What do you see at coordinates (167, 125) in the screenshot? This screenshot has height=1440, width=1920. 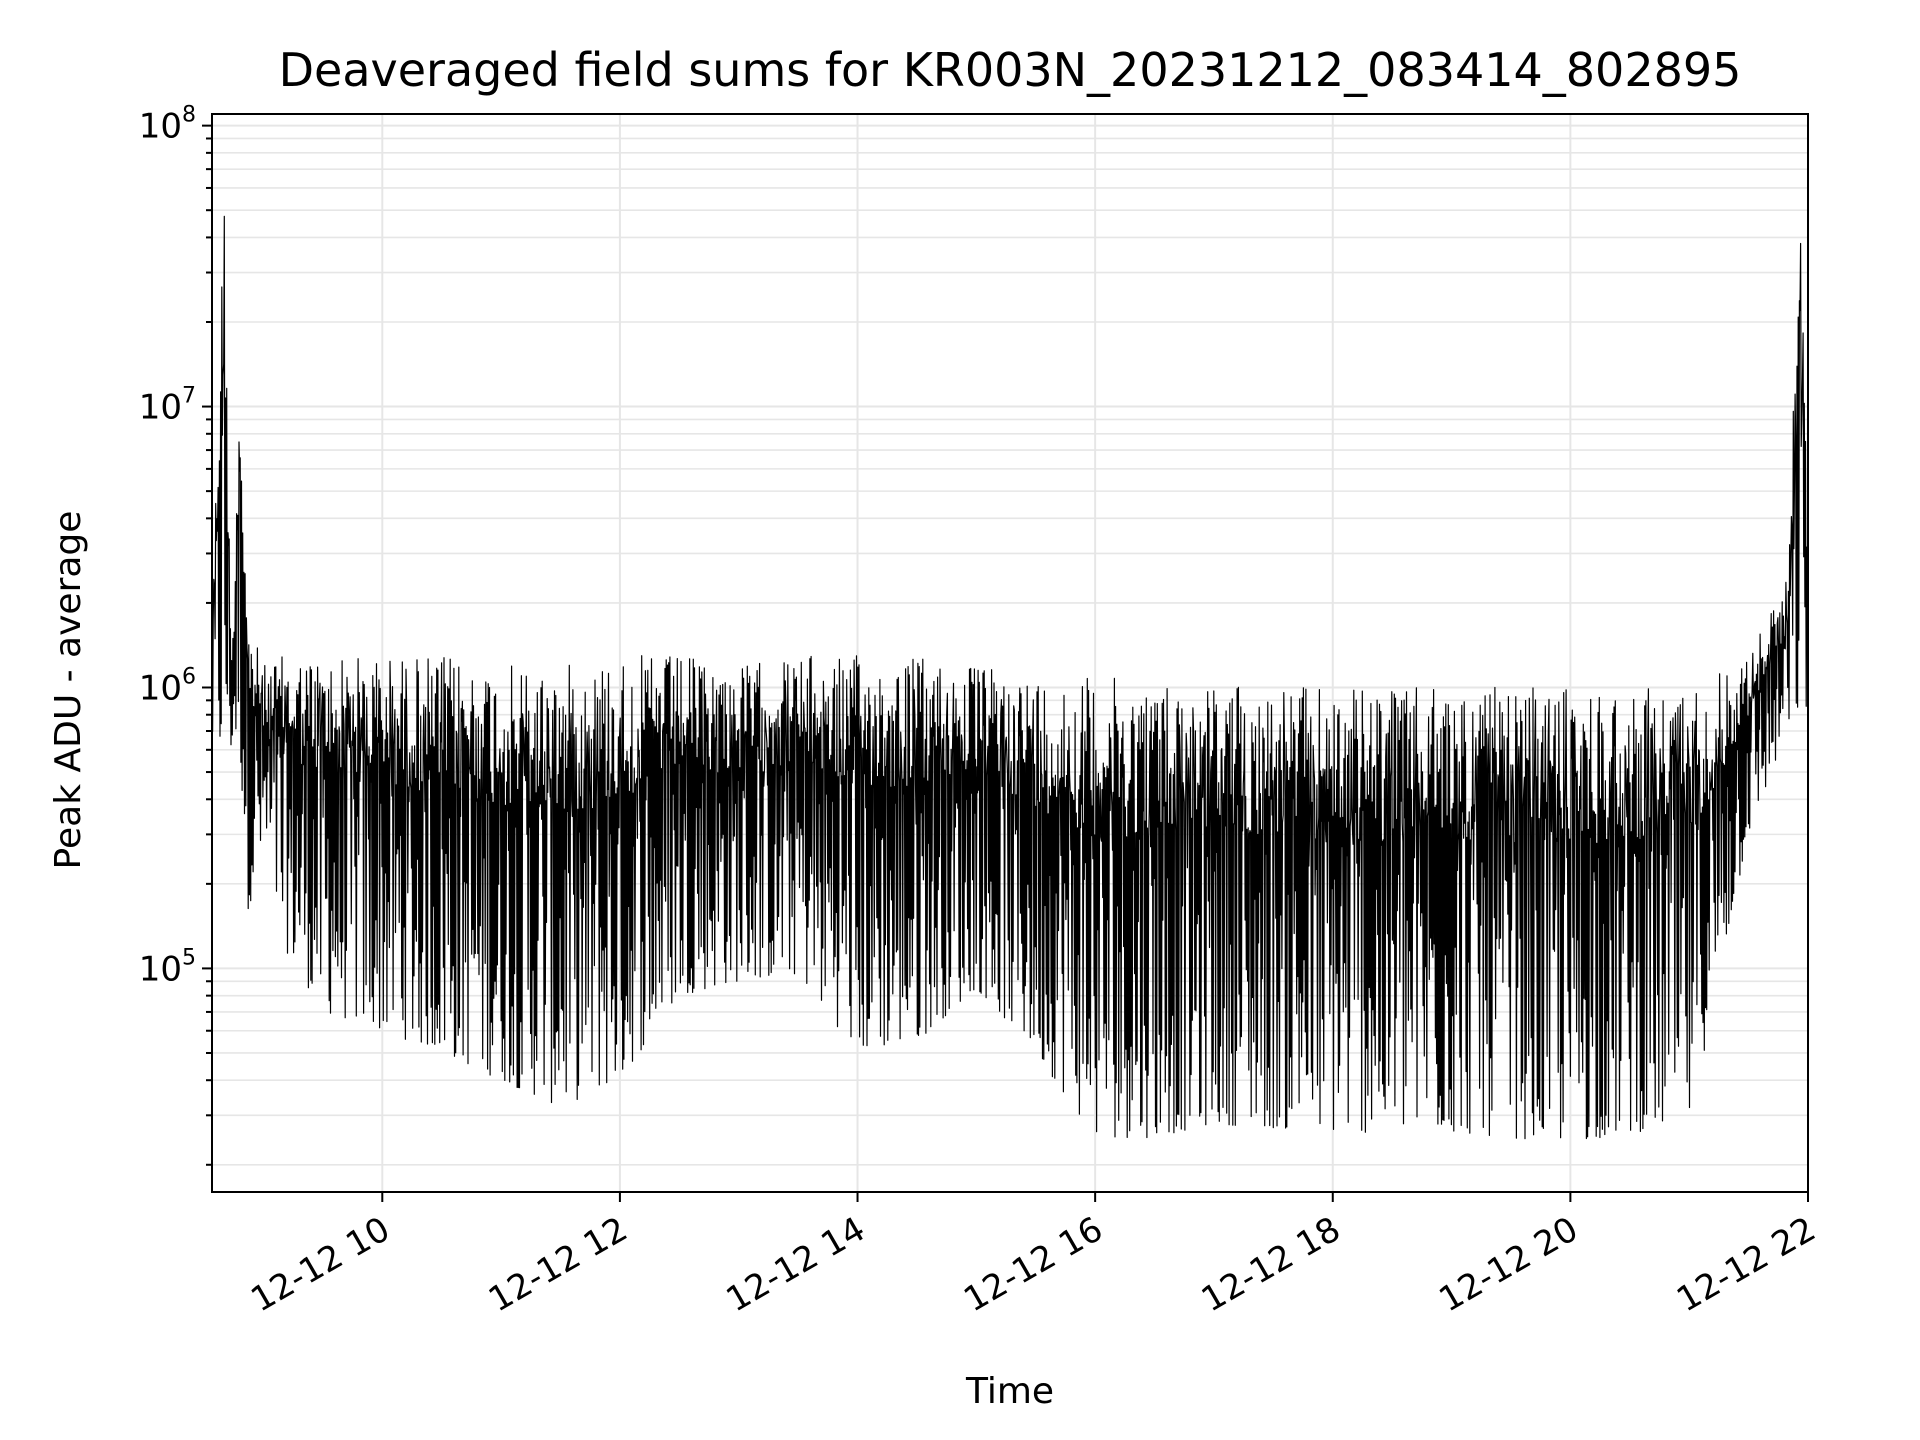 I see `y-tick-label: 10⁸` at bounding box center [167, 125].